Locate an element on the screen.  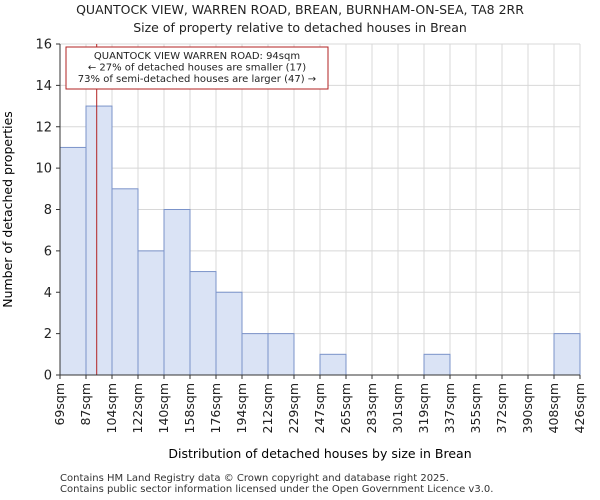
annotation-line1: QUANTOCK VIEW WARREN ROAD: 94sqm is located at coordinates (197, 56).